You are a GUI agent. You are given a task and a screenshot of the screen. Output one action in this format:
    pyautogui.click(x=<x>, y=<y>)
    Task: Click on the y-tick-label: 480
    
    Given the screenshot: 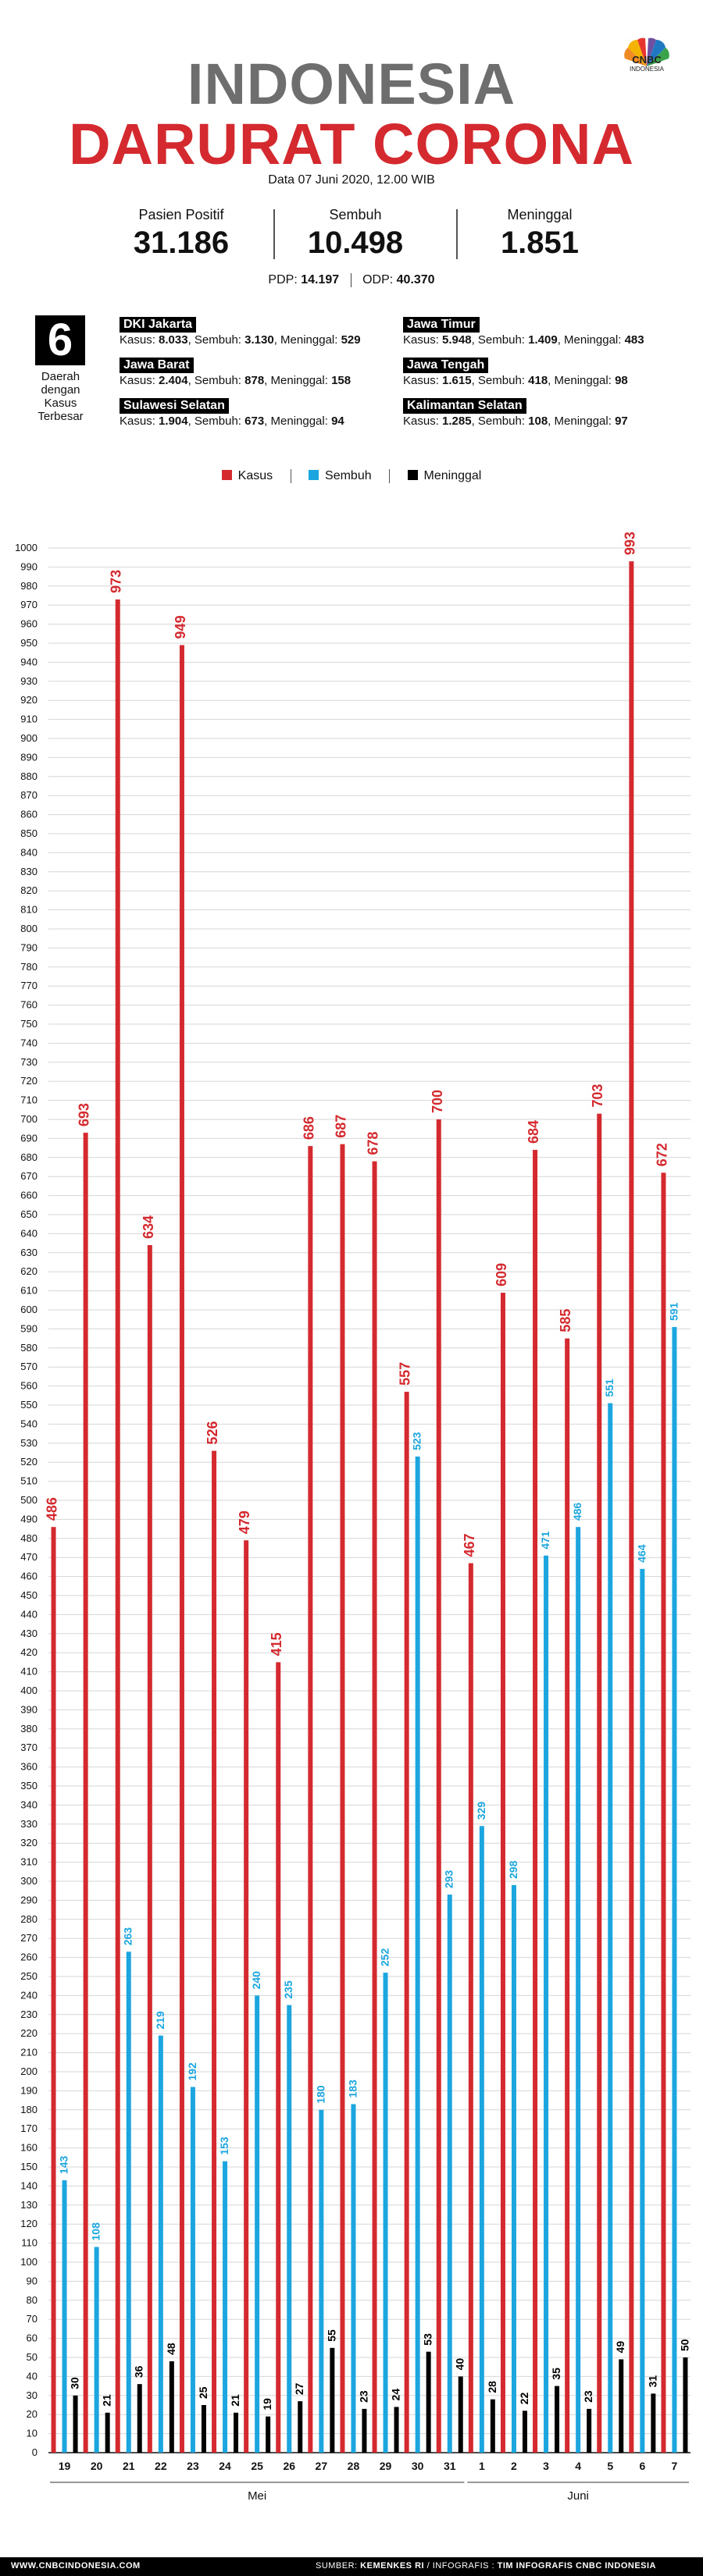 What is the action you would take?
    pyautogui.click(x=28, y=1538)
    